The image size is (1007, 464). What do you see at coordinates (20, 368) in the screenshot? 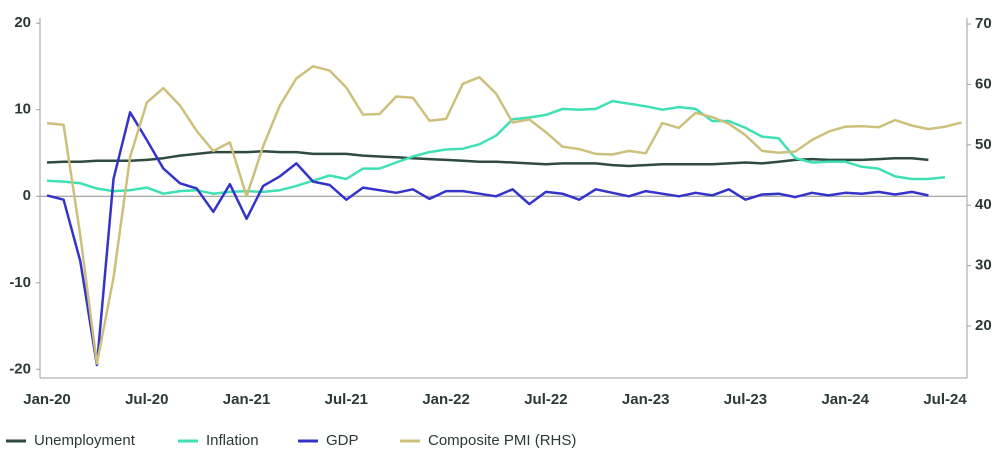
I see `y-tick-label: -20` at bounding box center [20, 368].